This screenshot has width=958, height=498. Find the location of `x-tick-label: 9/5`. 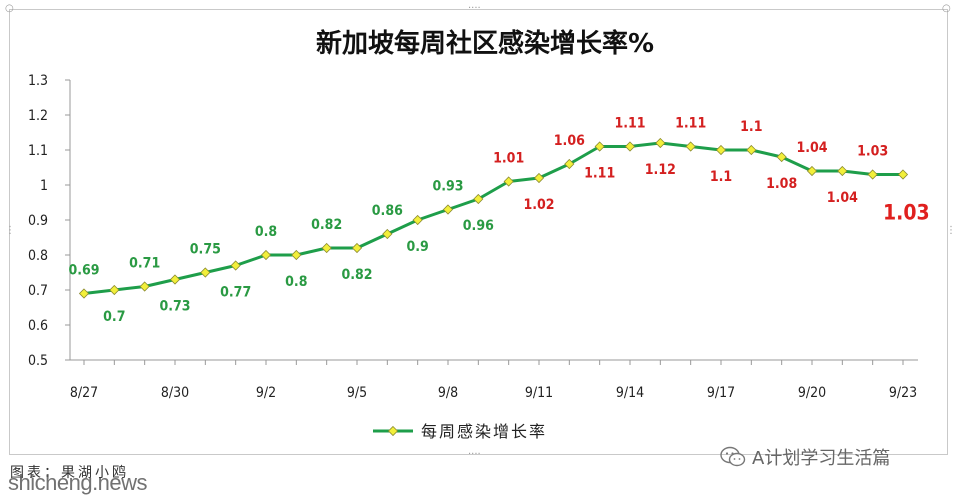

x-tick-label: 9/5 is located at coordinates (357, 393).